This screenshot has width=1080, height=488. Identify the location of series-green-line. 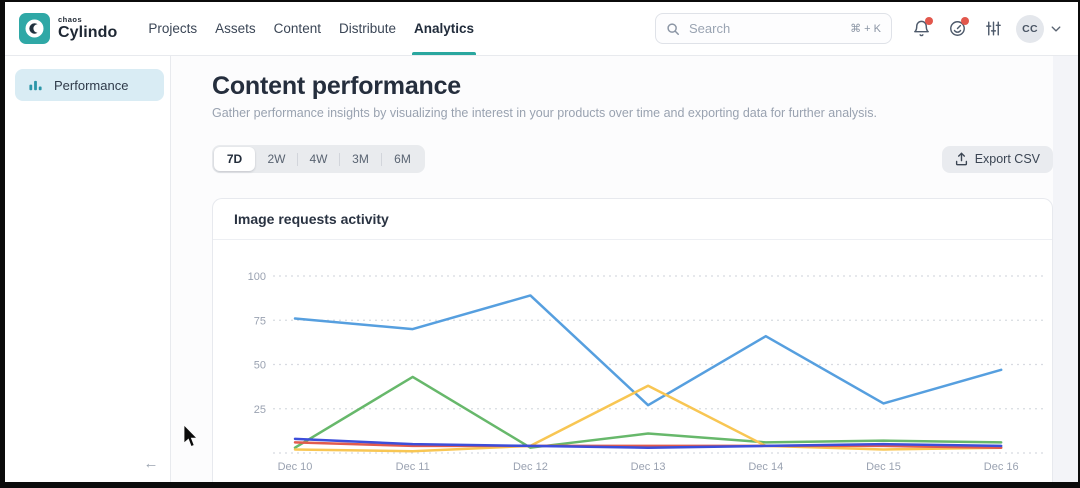
(648, 412).